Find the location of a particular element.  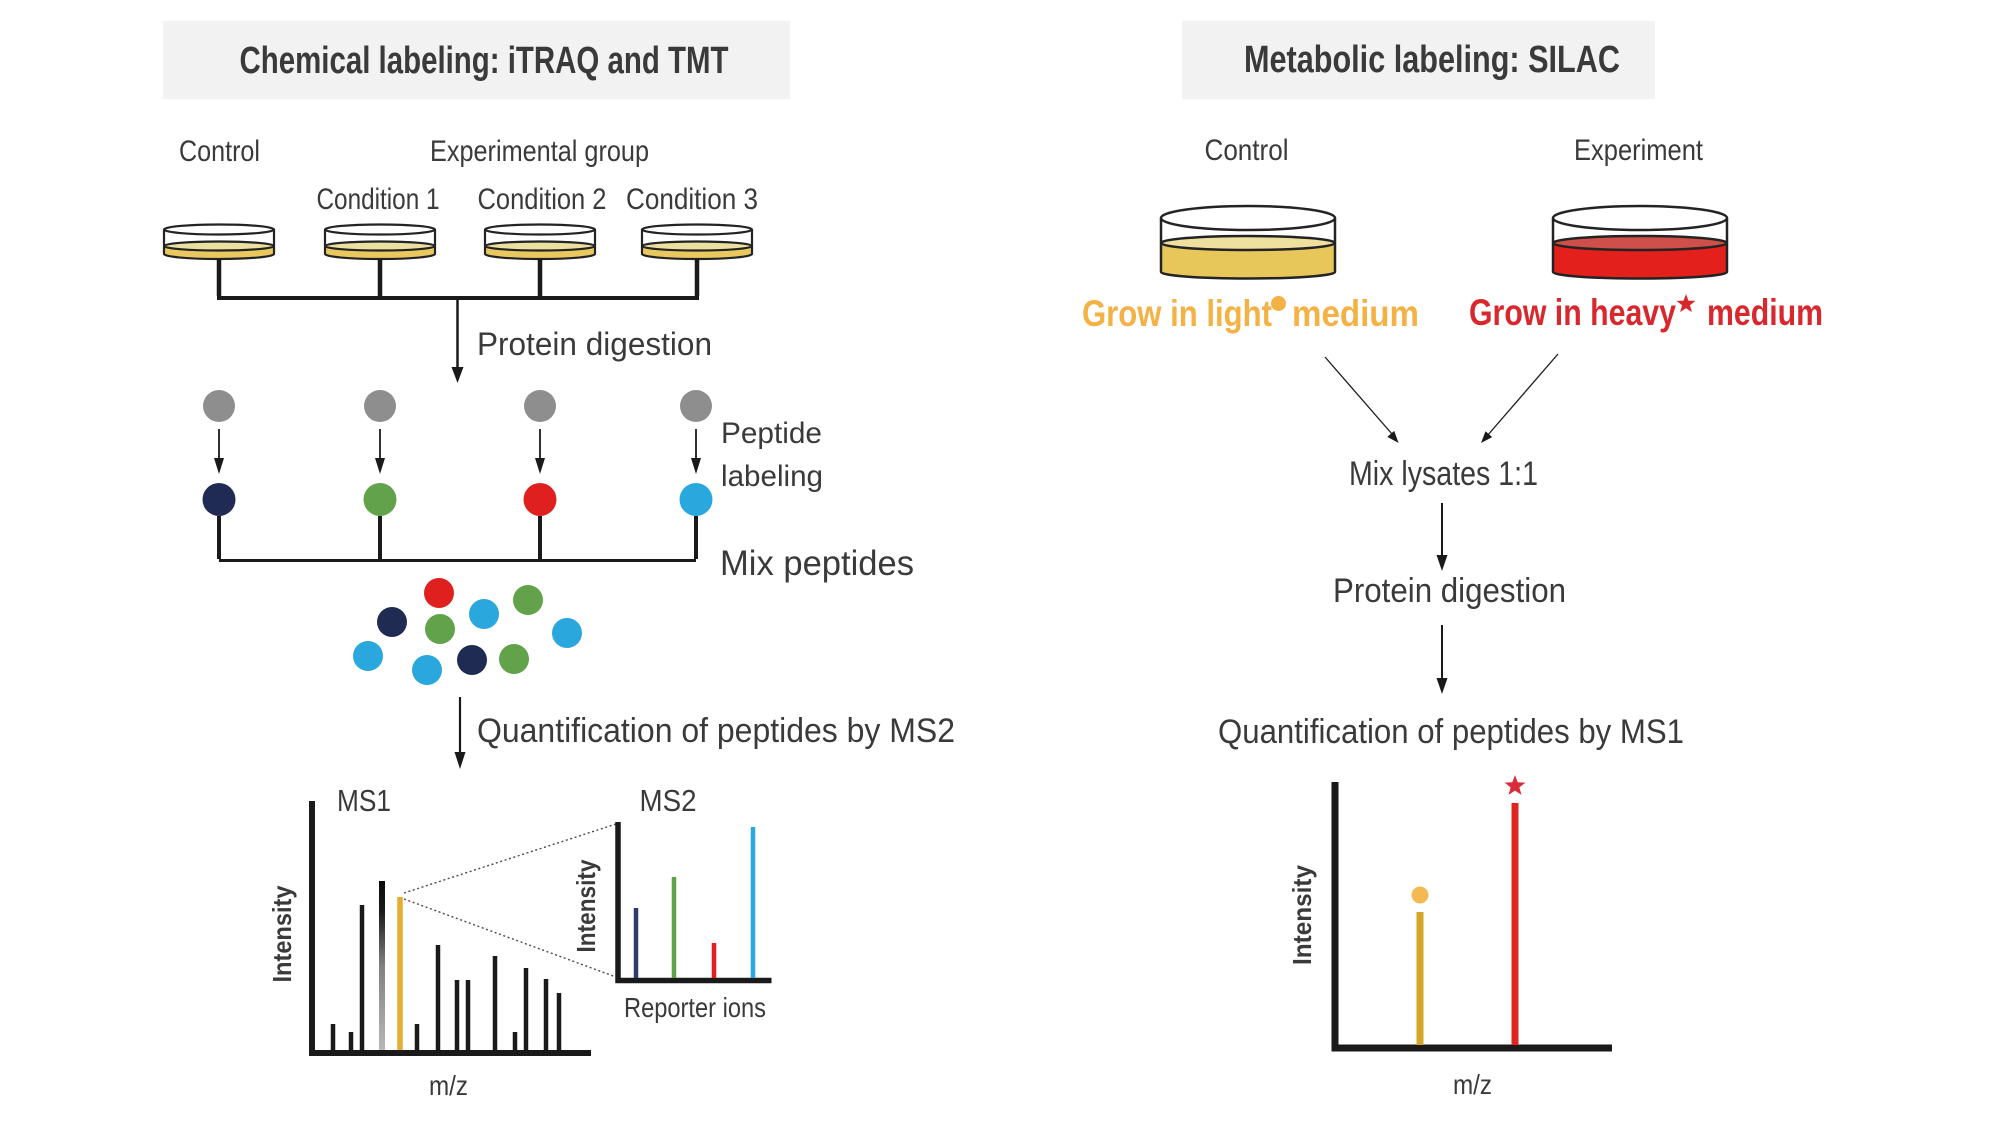

svg-text: Peptide is located at coordinates (771, 433).